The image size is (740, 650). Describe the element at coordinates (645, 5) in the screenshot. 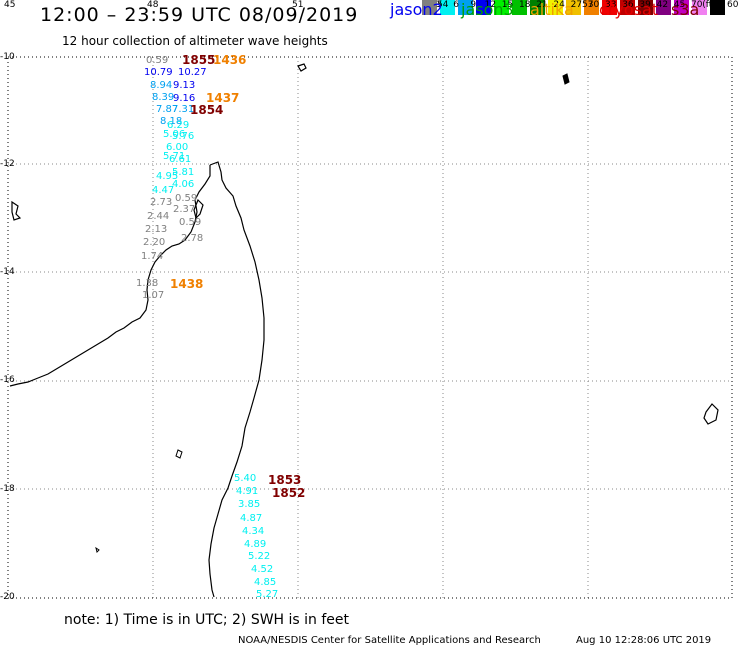

I see `colorbar-label: 39` at that location.